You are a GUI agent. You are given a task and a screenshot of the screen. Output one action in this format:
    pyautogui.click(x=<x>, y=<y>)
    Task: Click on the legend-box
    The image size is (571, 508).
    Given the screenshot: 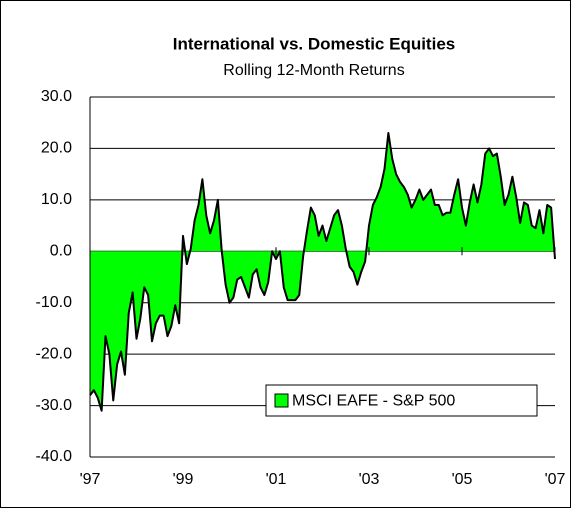 What is the action you would take?
    pyautogui.click(x=401, y=400)
    